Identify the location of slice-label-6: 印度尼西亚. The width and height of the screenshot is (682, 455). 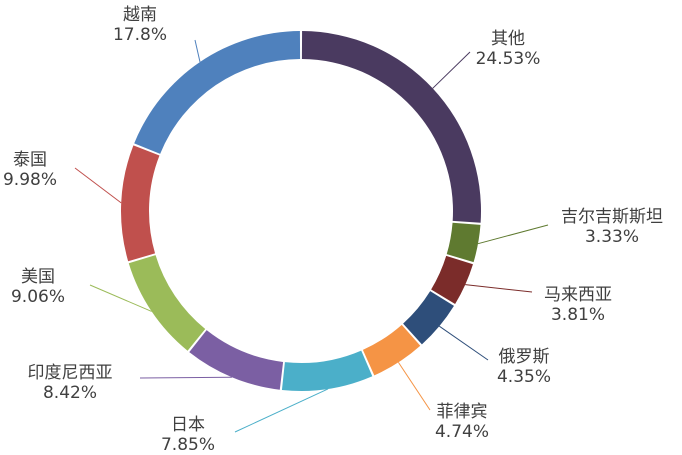
(70, 373).